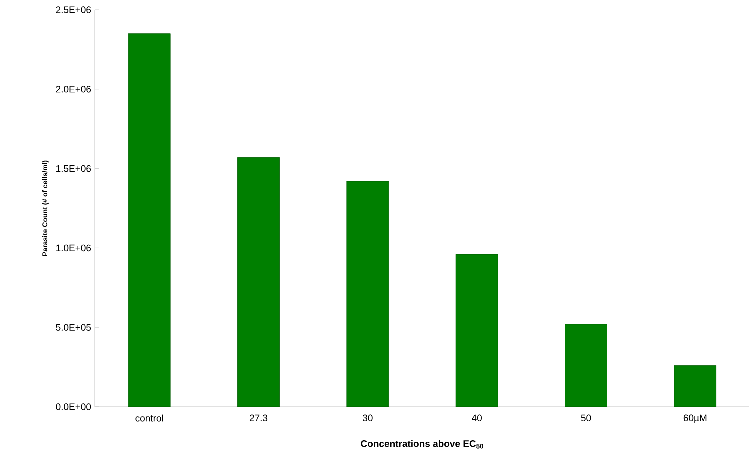 This screenshot has width=749, height=467. What do you see at coordinates (74, 248) in the screenshot?
I see `y-tick-label: 1.0E+06` at bounding box center [74, 248].